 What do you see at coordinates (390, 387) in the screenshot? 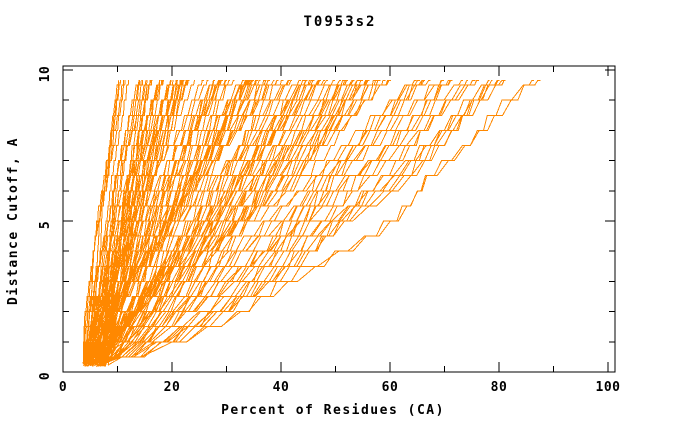
I see `x-tick-label: 60` at bounding box center [390, 387].